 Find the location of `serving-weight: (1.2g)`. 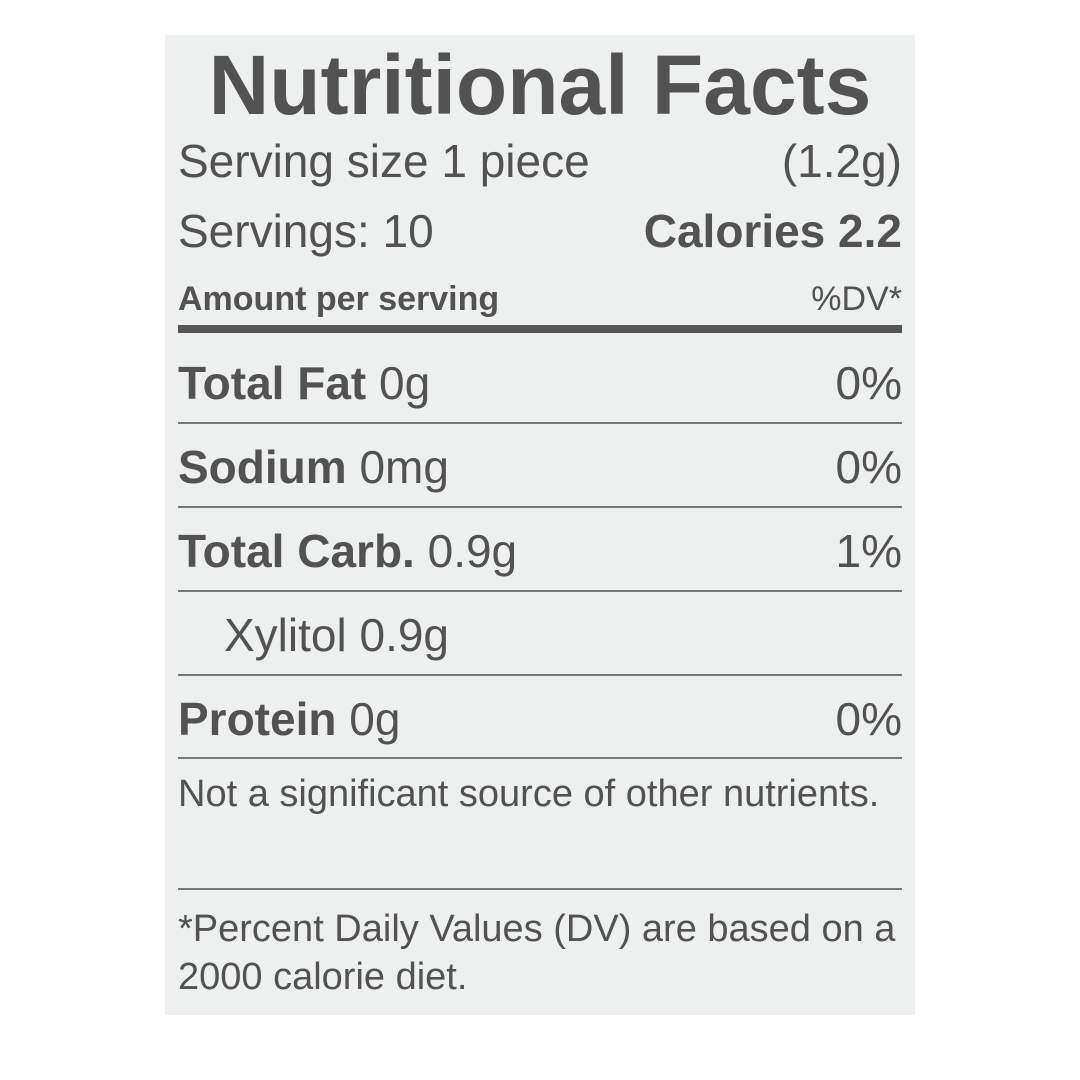

serving-weight: (1.2g) is located at coordinates (841, 161).